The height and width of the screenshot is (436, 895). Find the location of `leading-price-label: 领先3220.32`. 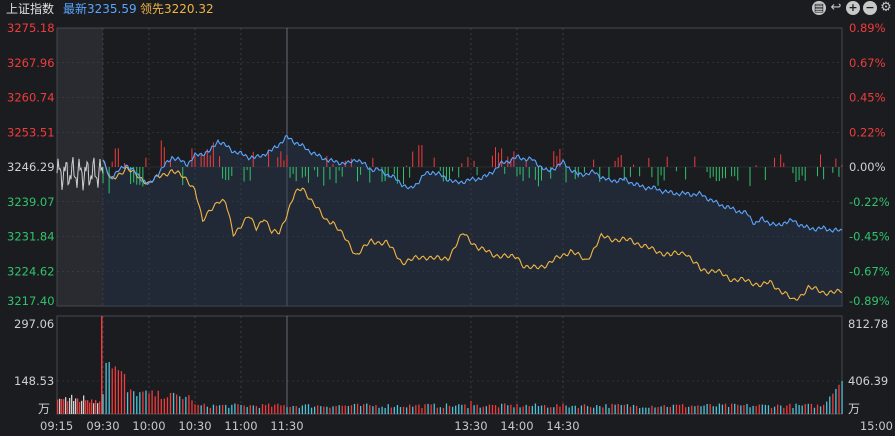

leading-price-label: 领先3220.32 is located at coordinates (177, 9).